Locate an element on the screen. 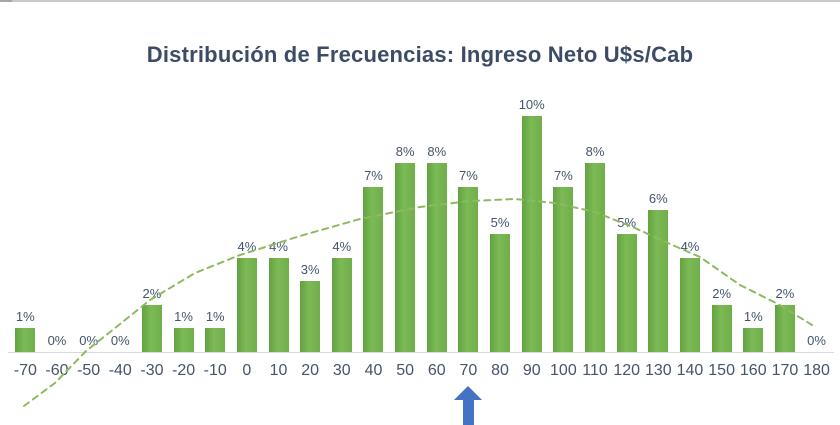 The image size is (840, 425). bar-value-label: 10% is located at coordinates (531, 104).